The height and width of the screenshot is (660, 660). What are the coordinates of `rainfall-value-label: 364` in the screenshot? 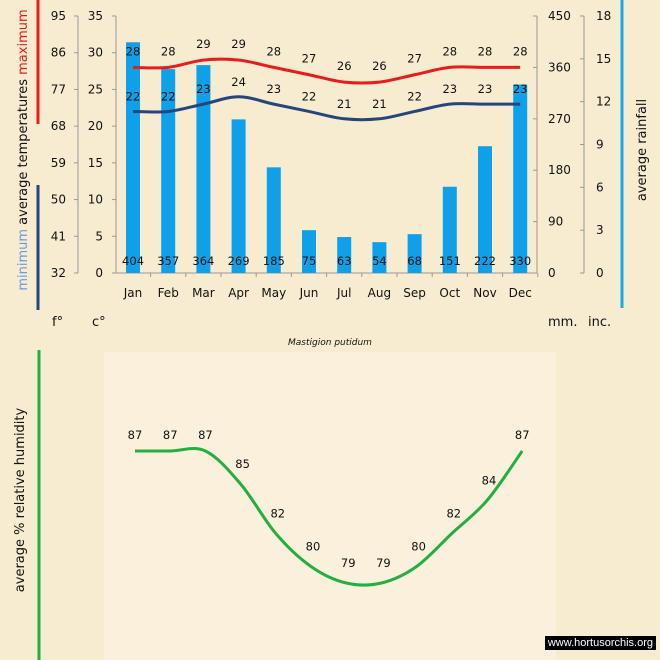 It's located at (203, 261).